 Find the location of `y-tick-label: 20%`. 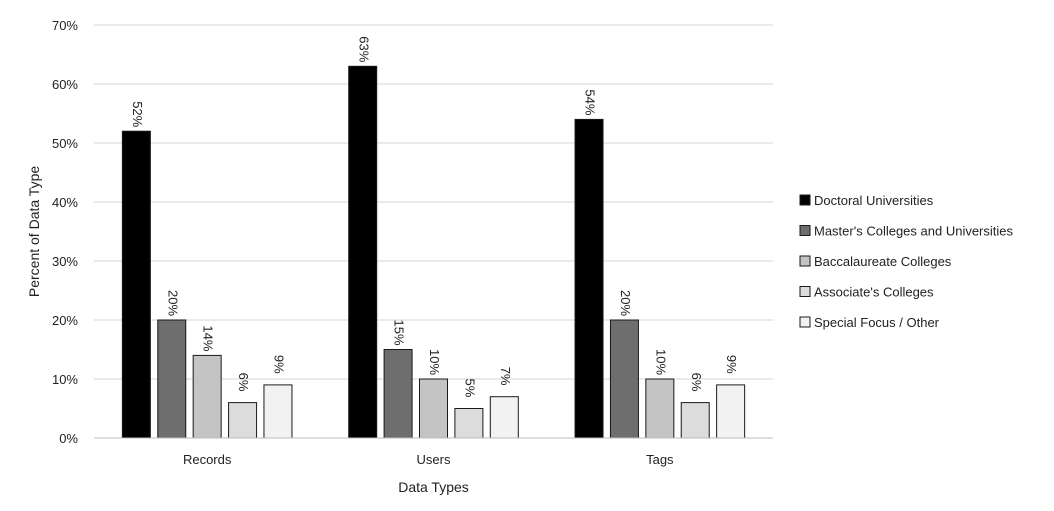

y-tick-label: 20% is located at coordinates (65, 320).